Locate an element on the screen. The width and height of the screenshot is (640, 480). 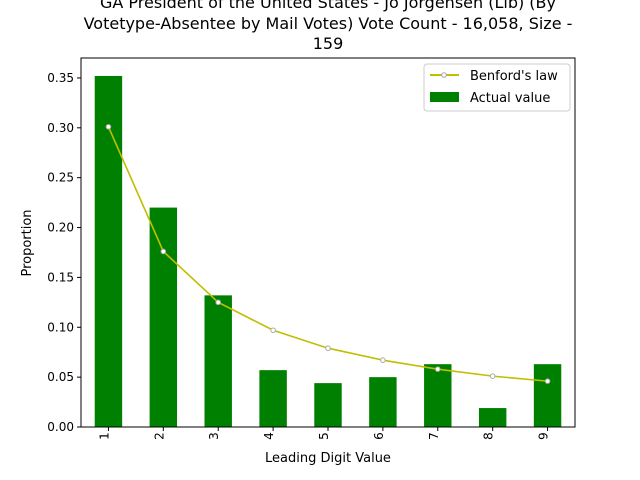
legend-actual-swatch is located at coordinates (444, 97).